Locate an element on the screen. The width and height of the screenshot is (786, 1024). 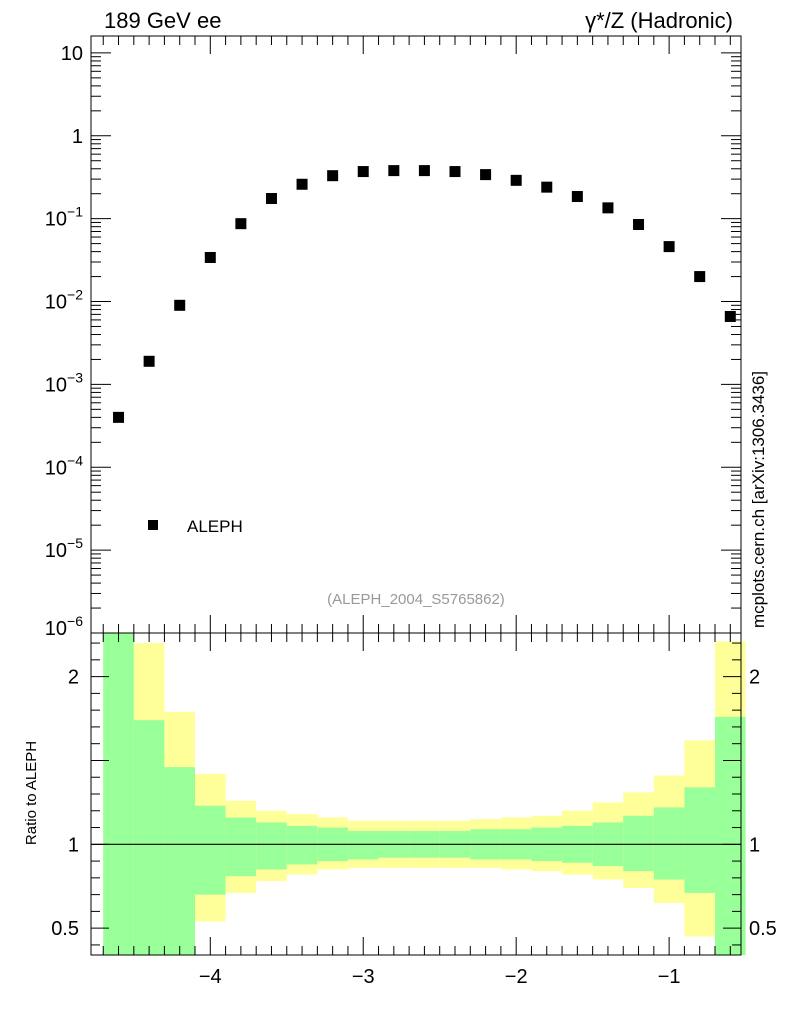
ratio-y-tick-label-right: 0.5 is located at coordinates (763, 929).